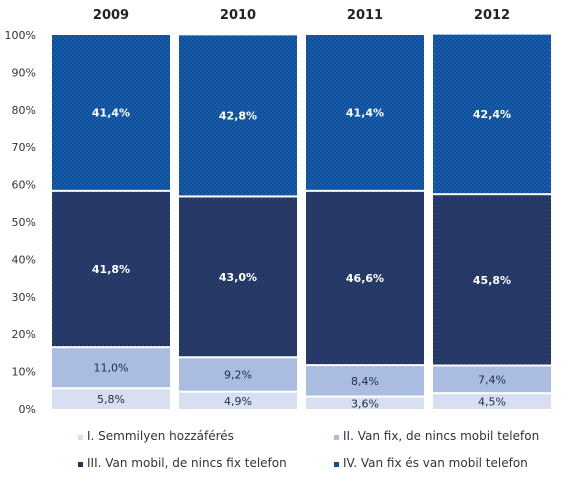 This screenshot has width=586, height=490. What do you see at coordinates (24, 110) in the screenshot?
I see `y-tick-label: 80%` at bounding box center [24, 110].